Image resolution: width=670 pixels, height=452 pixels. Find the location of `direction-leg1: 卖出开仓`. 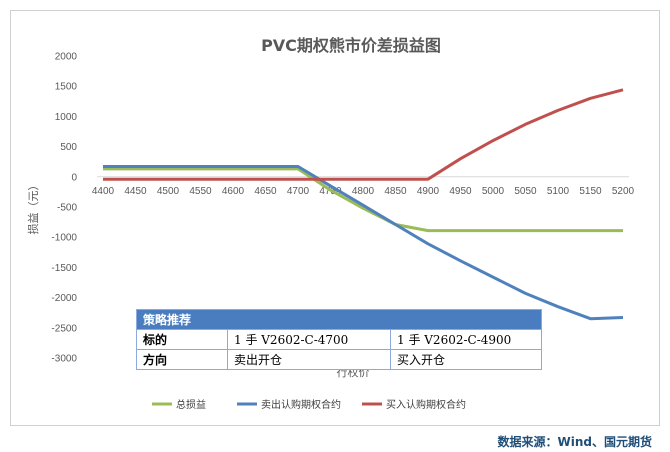

direction-leg1: 卖出开仓 is located at coordinates (309, 359).